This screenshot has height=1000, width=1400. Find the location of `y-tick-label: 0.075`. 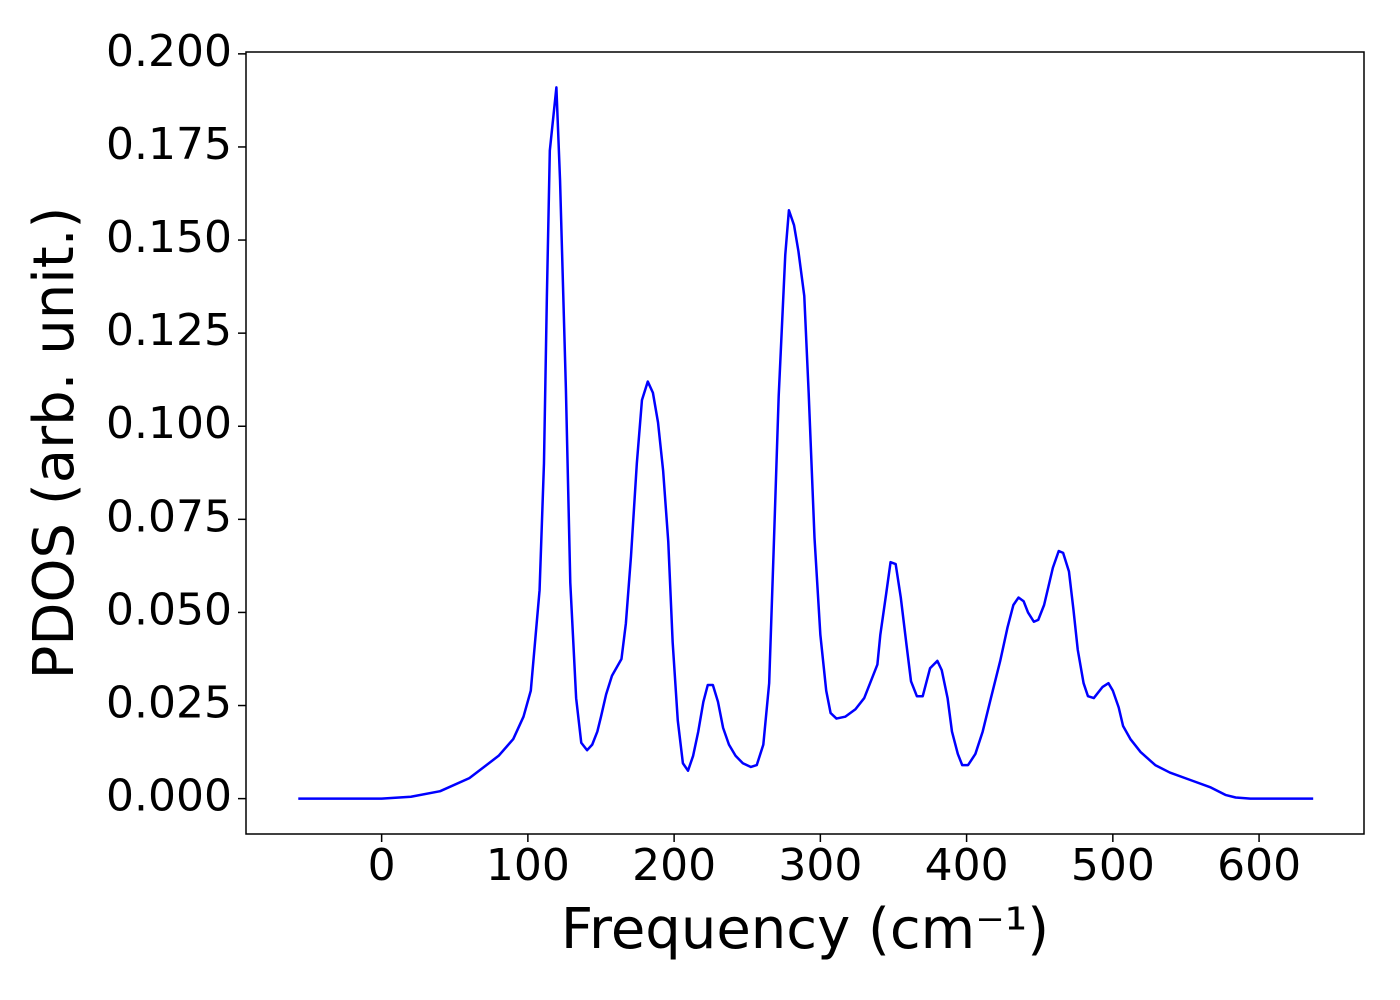

y-tick-label: 0.075 is located at coordinates (169, 516).